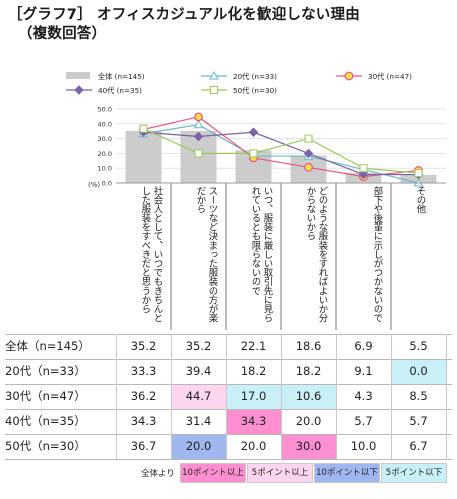 This screenshot has height=499, width=457. I want to click on highlight-key: 全体より 10ポイント以上 5ポイント以上 10ポイント以下 5ポイント以下, so click(228, 473).